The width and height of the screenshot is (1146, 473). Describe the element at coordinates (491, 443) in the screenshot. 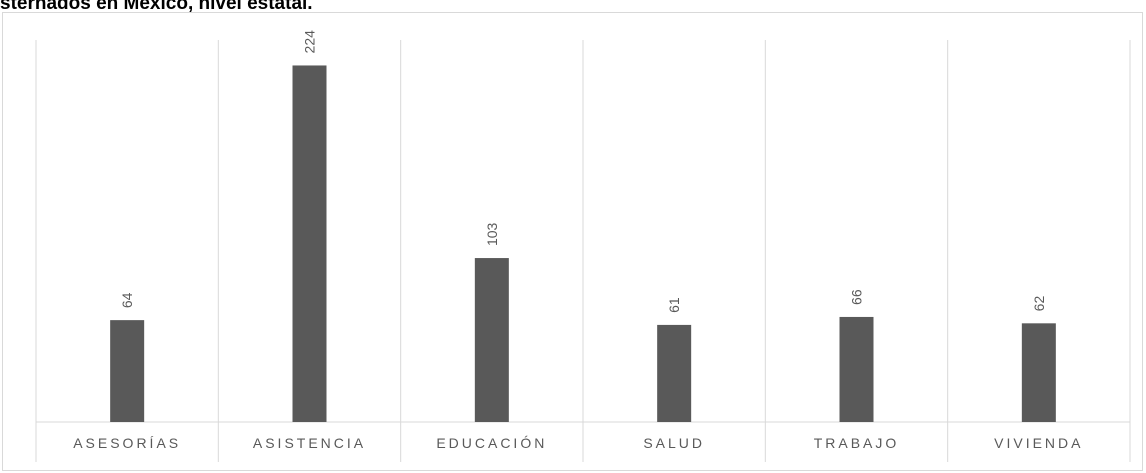

I see `category-label-2: EDUCACIÓN` at that location.